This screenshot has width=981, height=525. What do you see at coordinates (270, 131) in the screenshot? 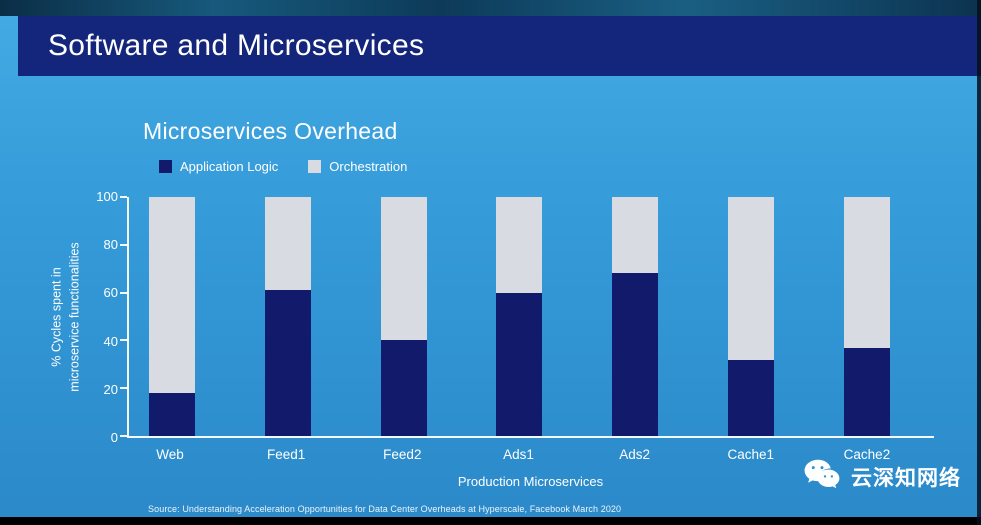
I see `chart-title: Microservices Overhead` at bounding box center [270, 131].